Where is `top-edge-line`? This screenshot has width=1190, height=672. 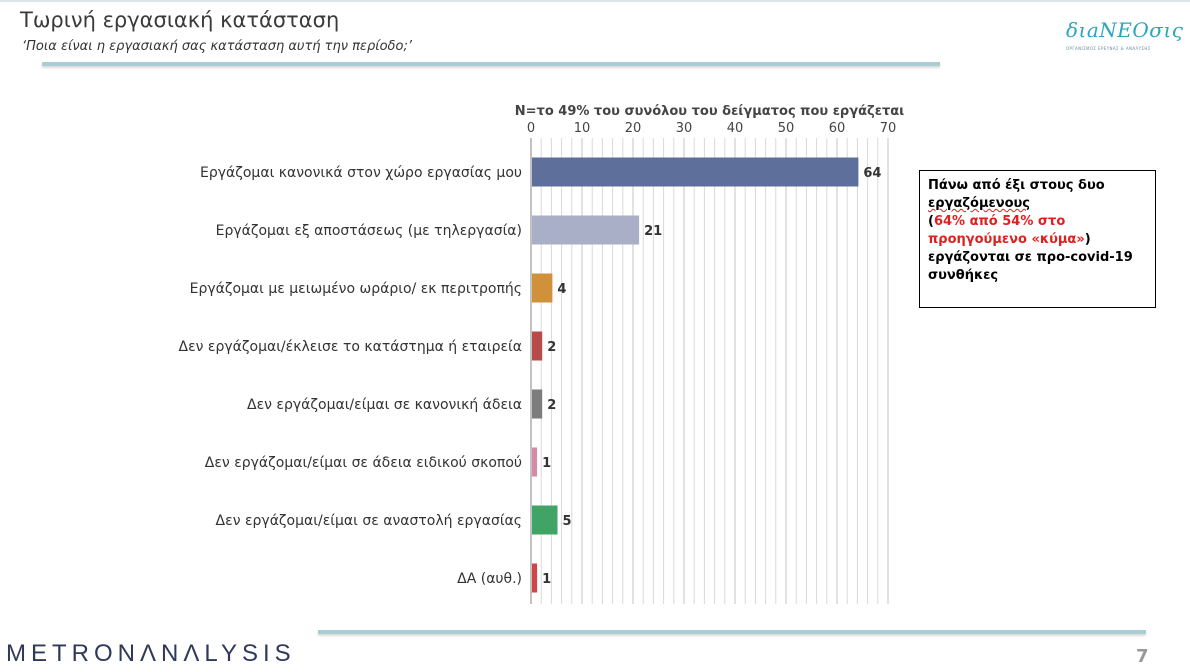 top-edge-line is located at coordinates (595, 1).